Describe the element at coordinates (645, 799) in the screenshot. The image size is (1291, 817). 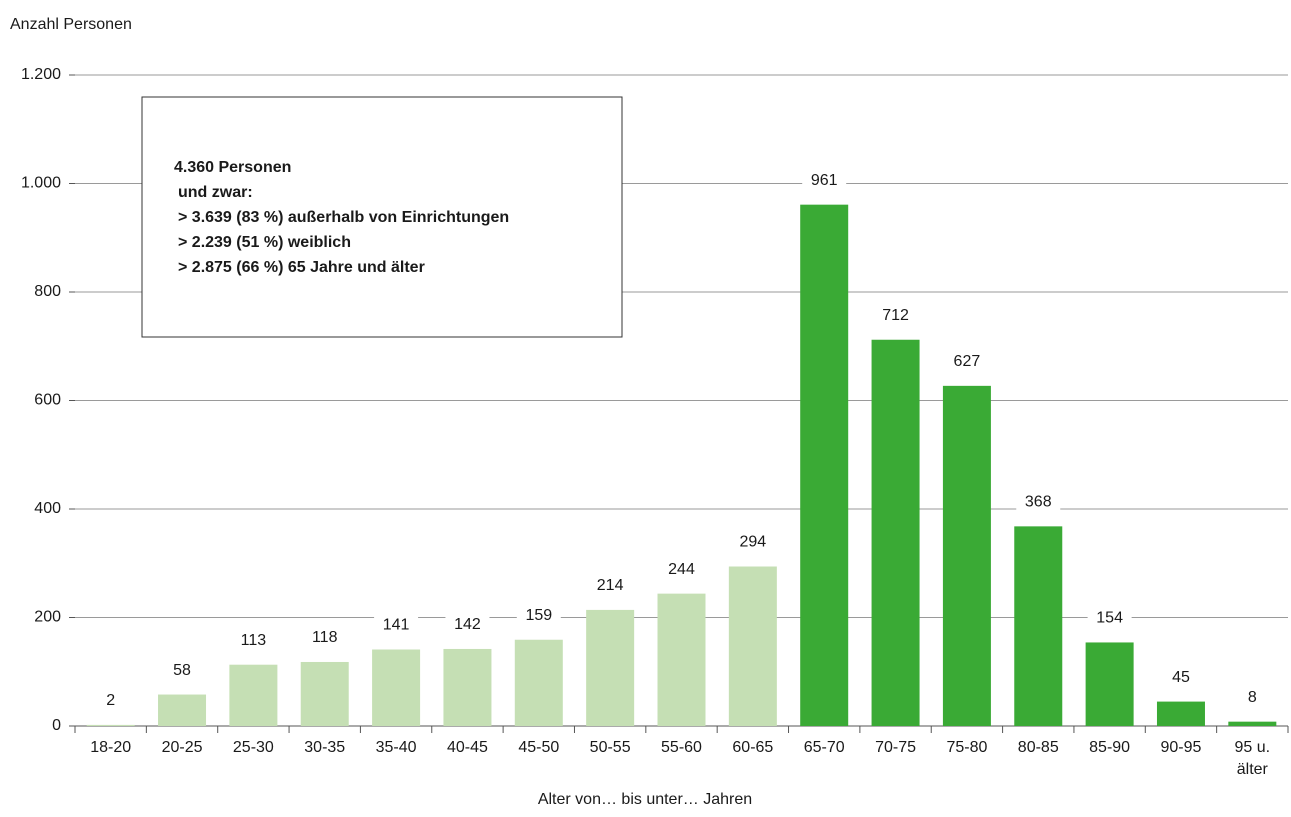
I see `x-axis-title: Alter von… bis unter… Jahren` at that location.